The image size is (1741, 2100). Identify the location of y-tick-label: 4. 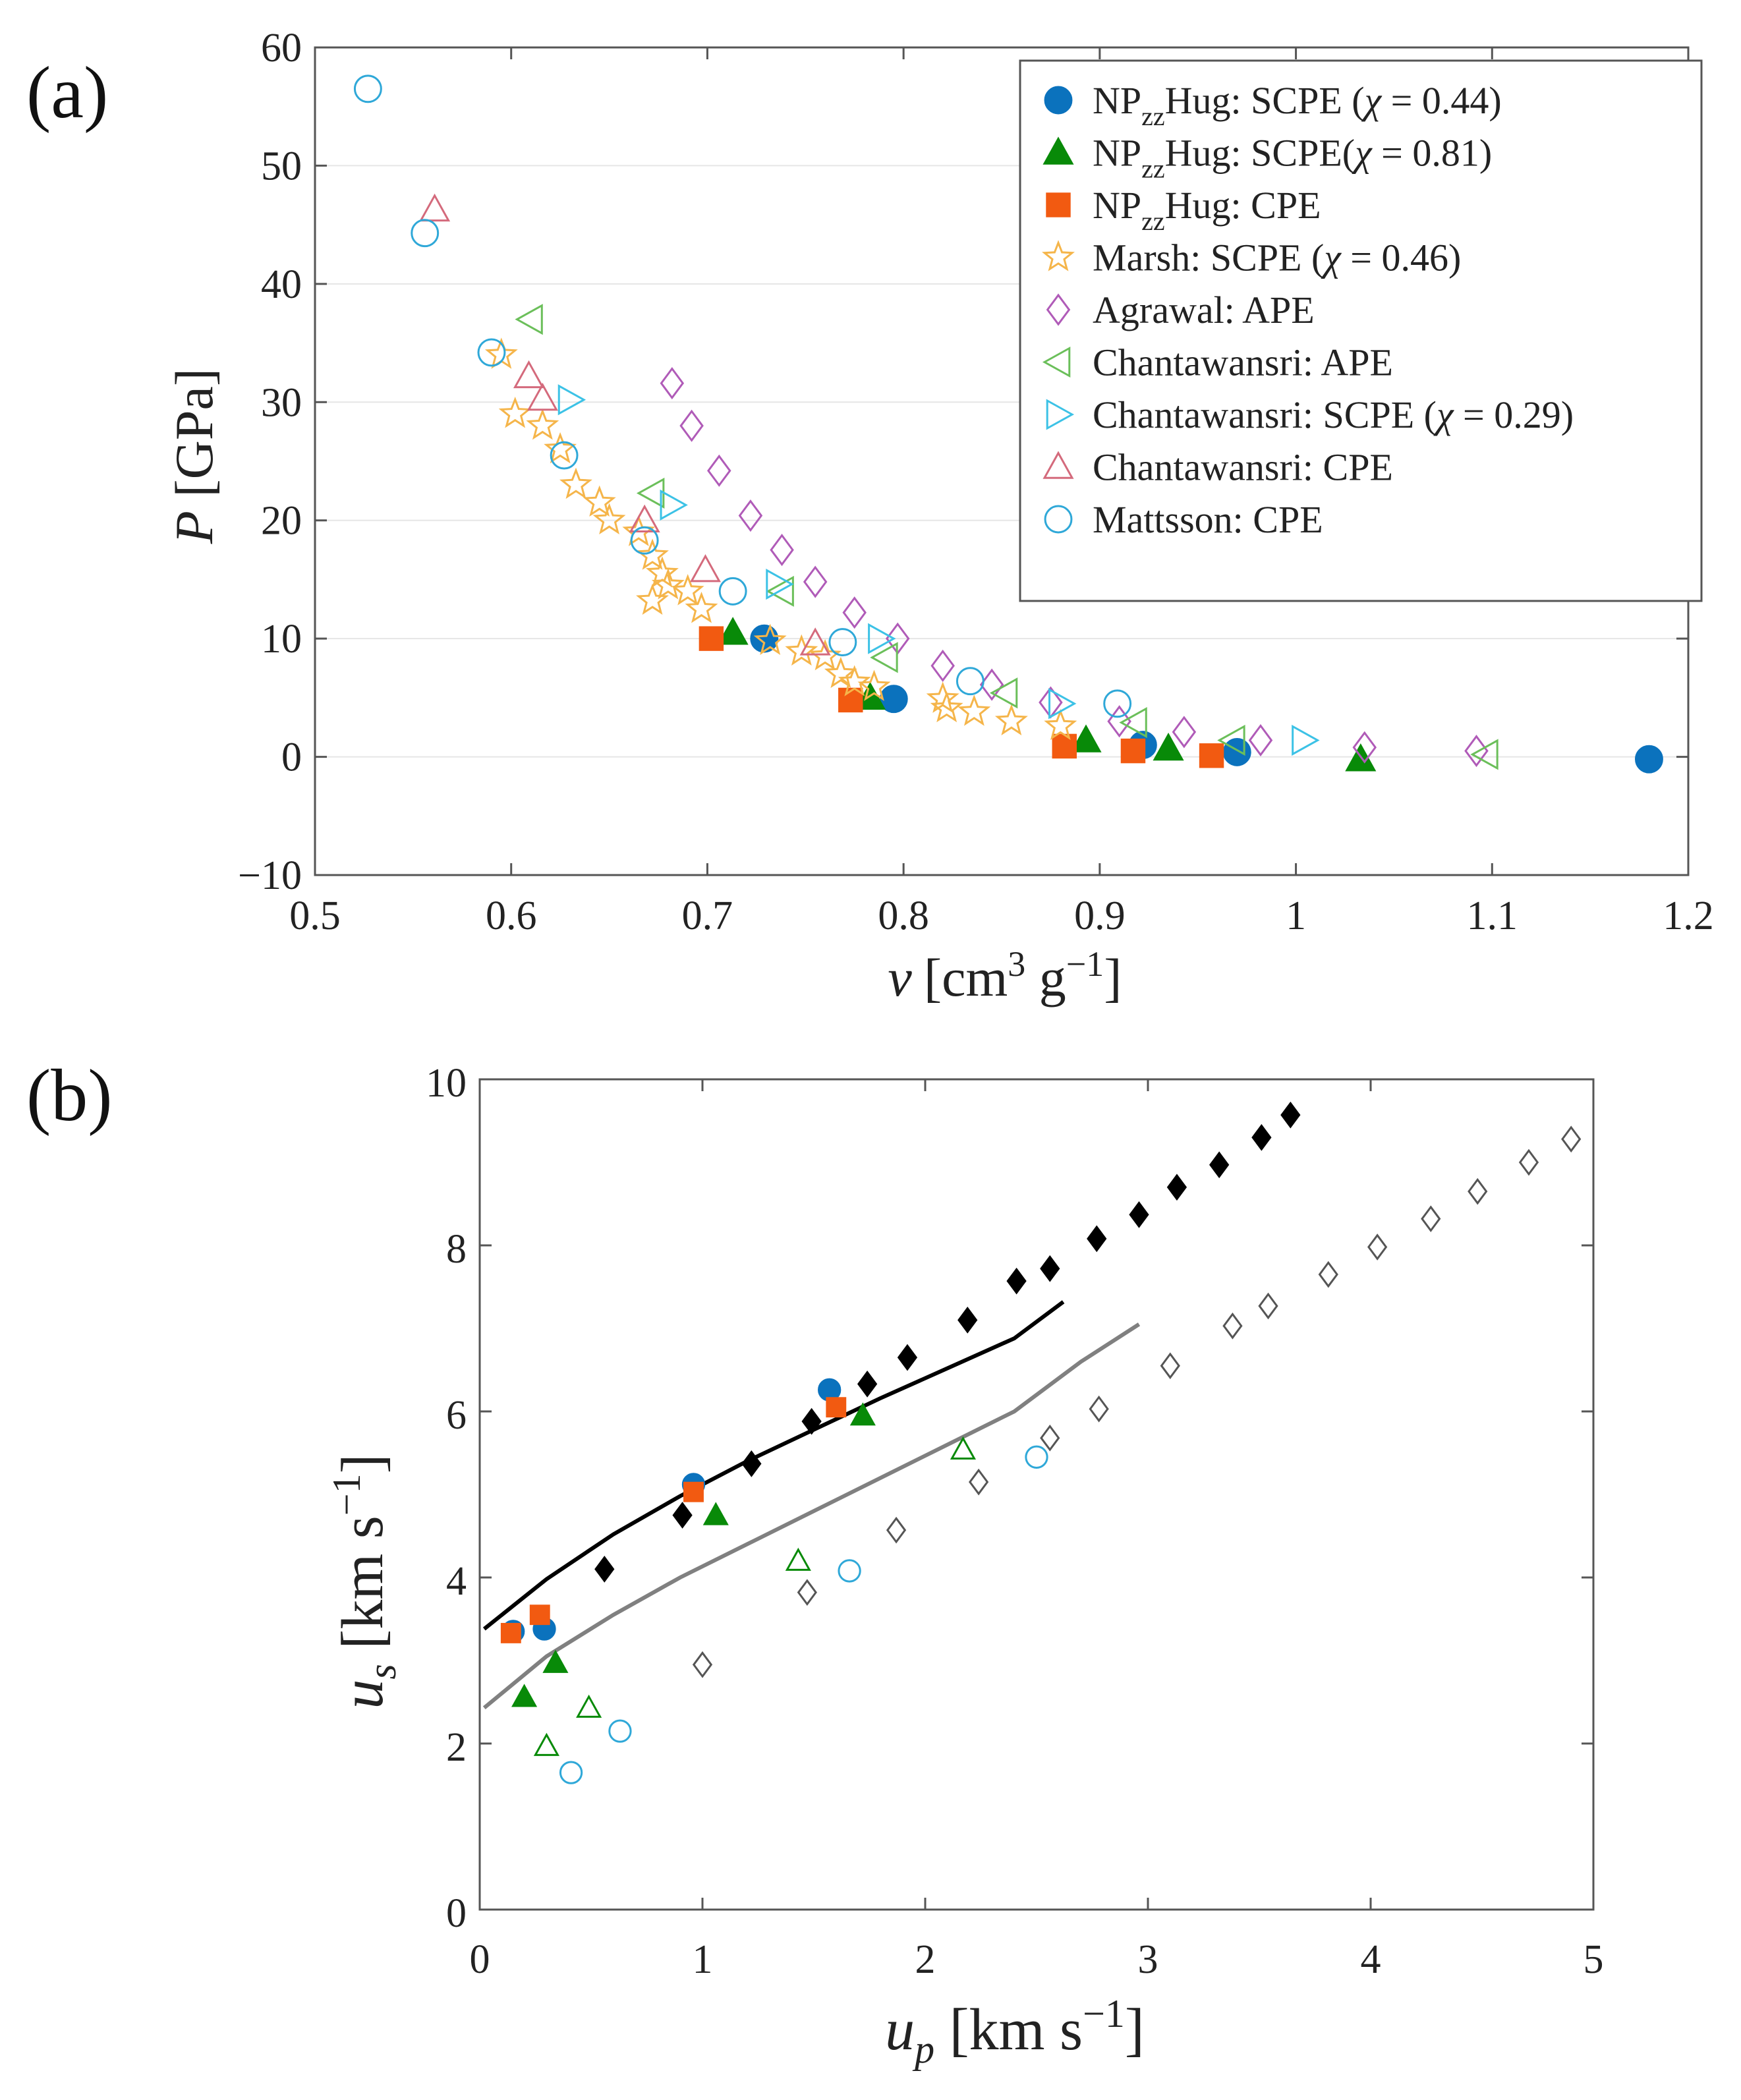
(457, 1581).